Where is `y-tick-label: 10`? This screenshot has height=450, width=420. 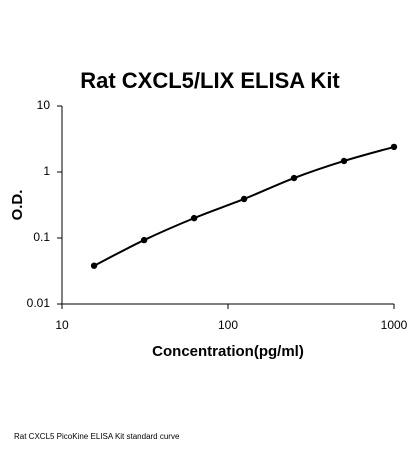
y-tick-label: 10 is located at coordinates (44, 105).